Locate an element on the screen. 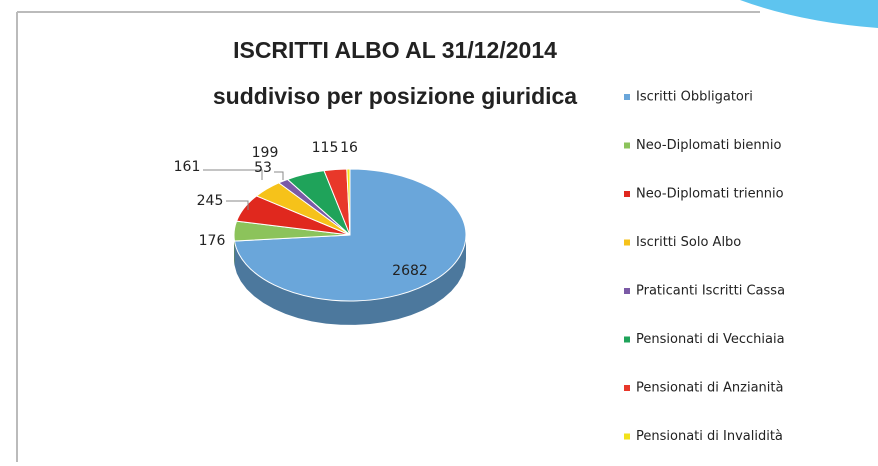 The height and width of the screenshot is (466, 878). data-label: 53 is located at coordinates (263, 168).